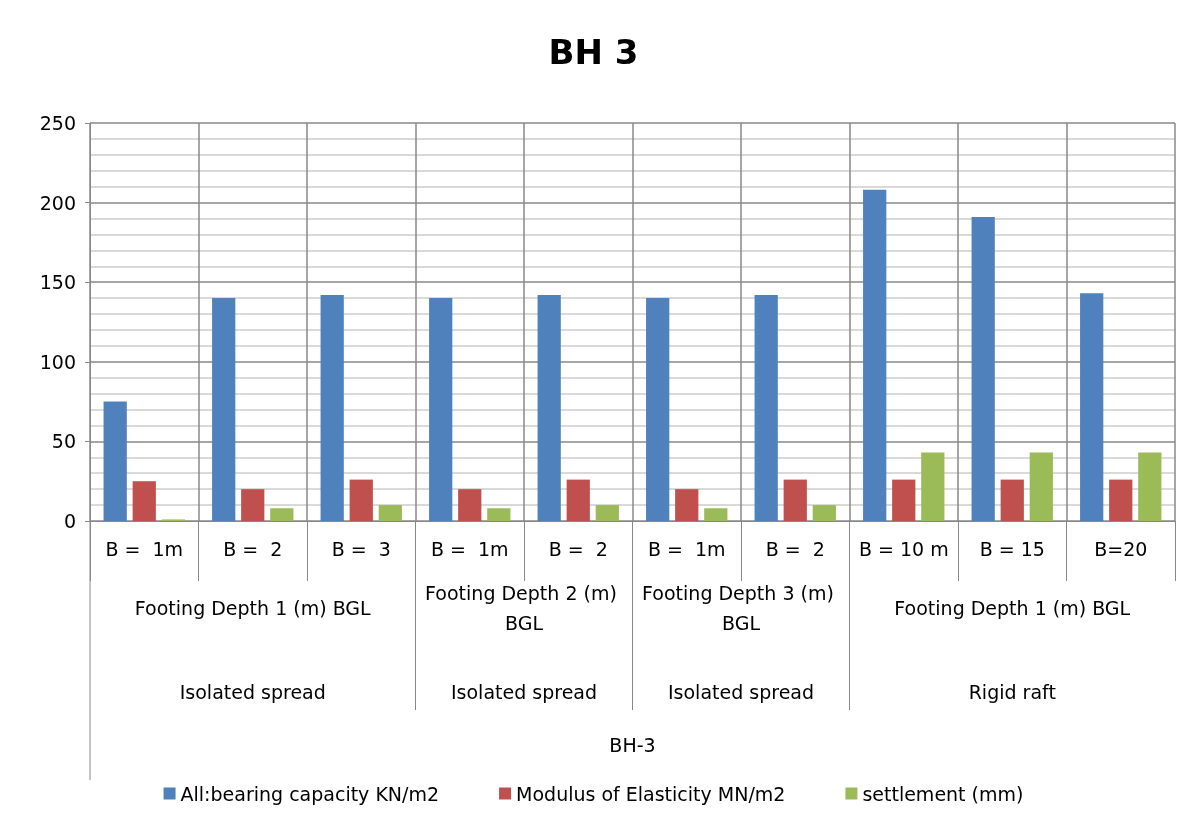 Image resolution: width=1187 pixels, height=830 pixels. Describe the element at coordinates (57, 202) in the screenshot. I see `y-tick-label: 200` at that location.